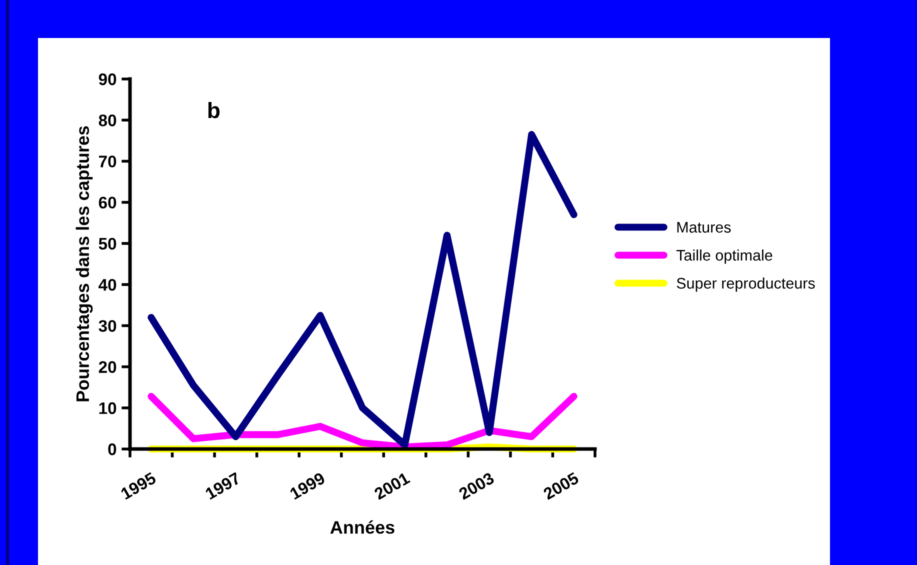  I want to click on x-tick-label: 1999, so click(307, 486).